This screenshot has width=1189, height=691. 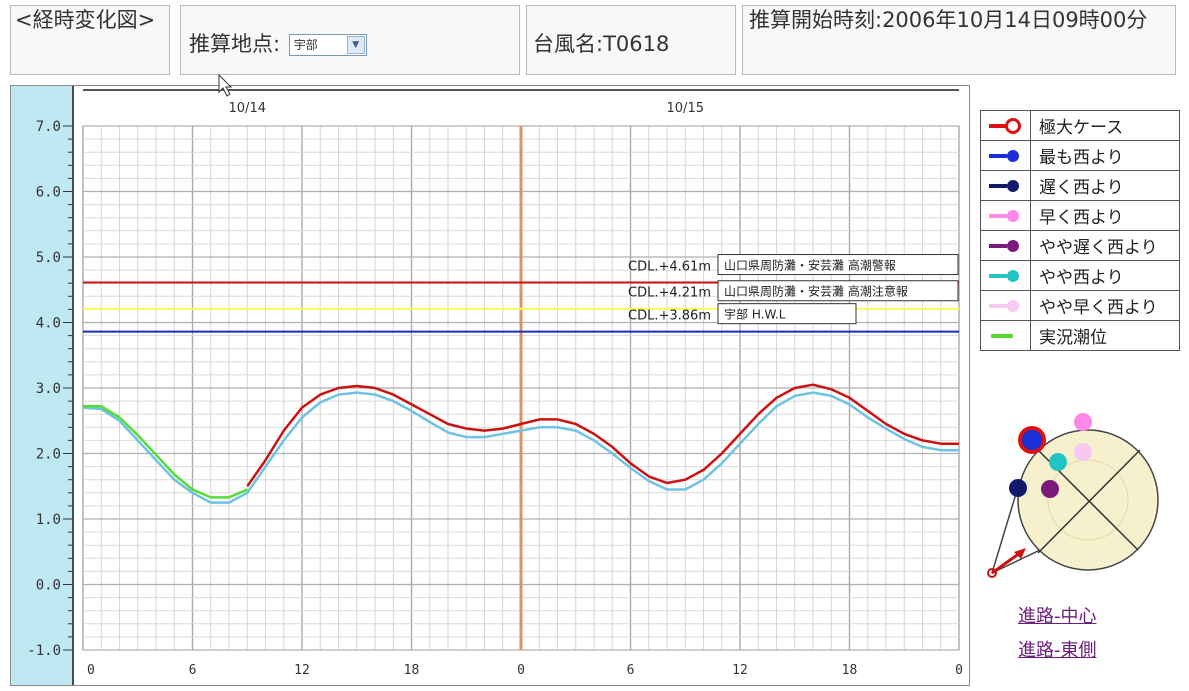 I want to click on track-arrow, so click(x=1006, y=563).